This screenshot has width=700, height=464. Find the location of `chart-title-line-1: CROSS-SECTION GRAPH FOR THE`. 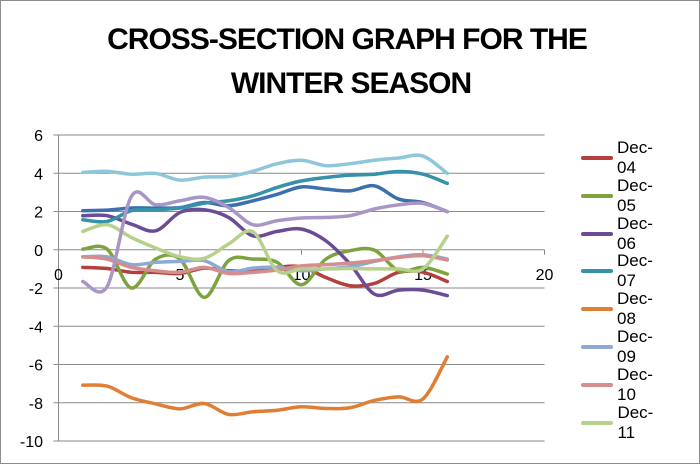

chart-title-line-1: CROSS-SECTION GRAPH FOR THE is located at coordinates (347, 39).